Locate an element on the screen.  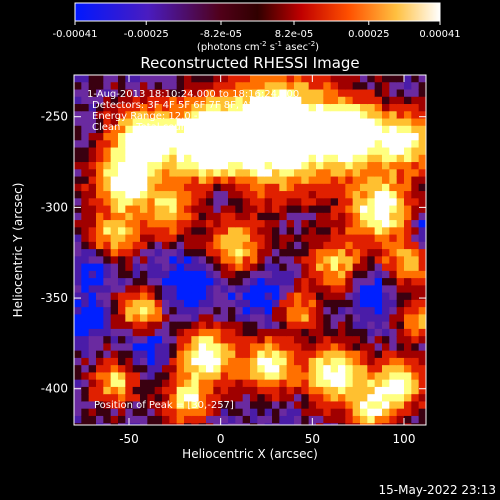
x-tick-label: 0 is located at coordinates (221, 439).